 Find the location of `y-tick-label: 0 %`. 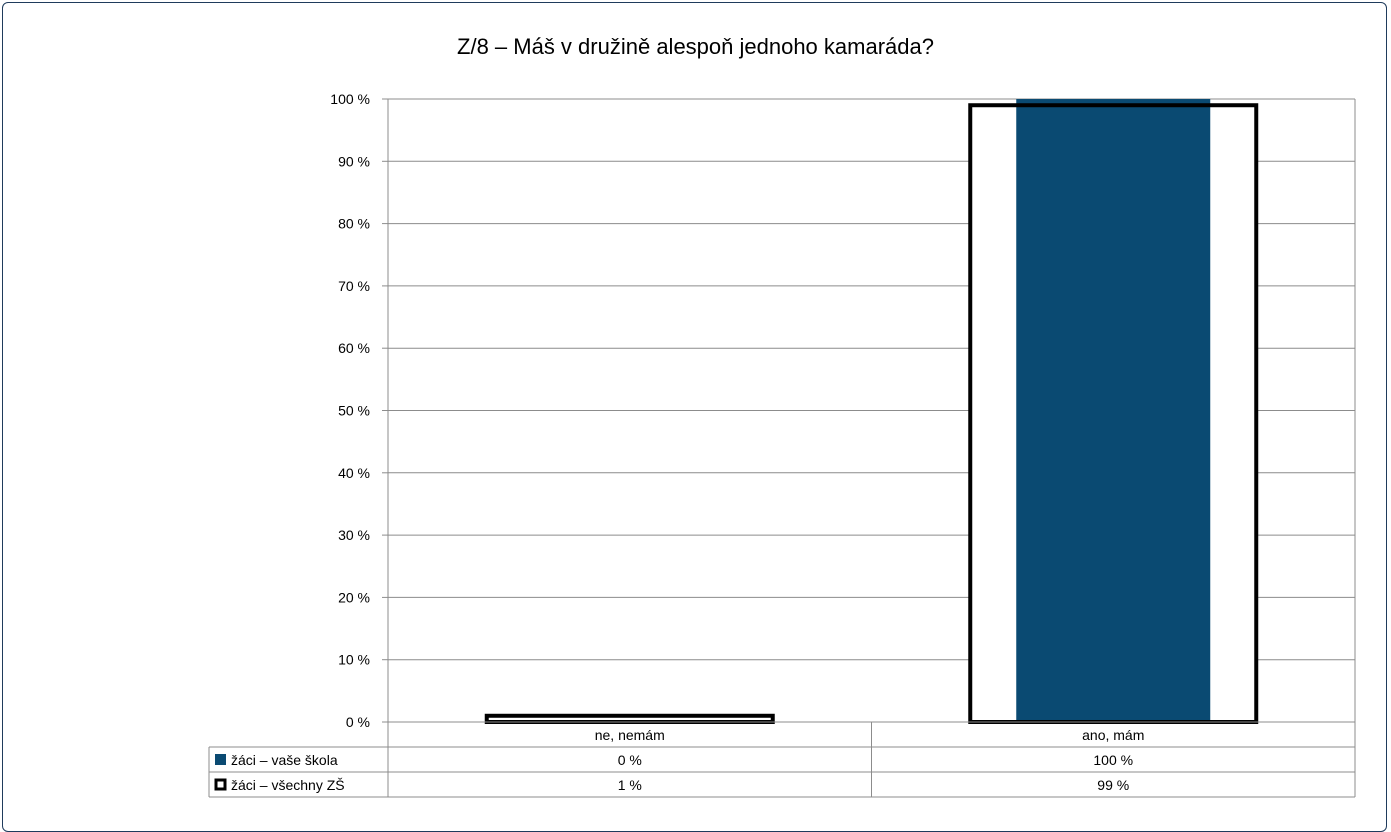

y-tick-label: 0 % is located at coordinates (358, 722).